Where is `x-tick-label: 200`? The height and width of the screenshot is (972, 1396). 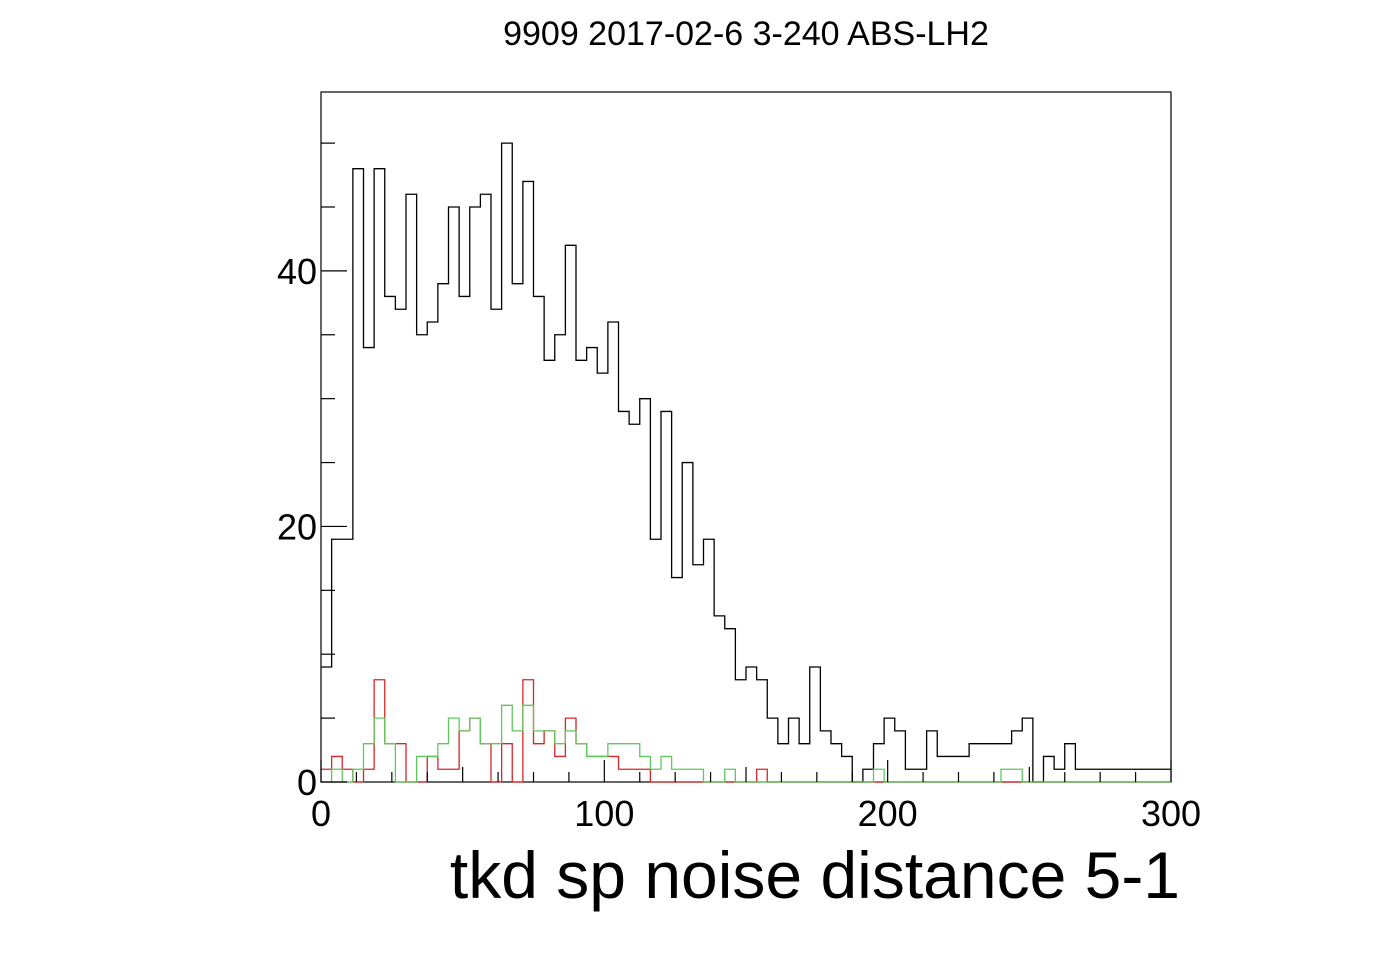
x-tick-label: 200 is located at coordinates (888, 813).